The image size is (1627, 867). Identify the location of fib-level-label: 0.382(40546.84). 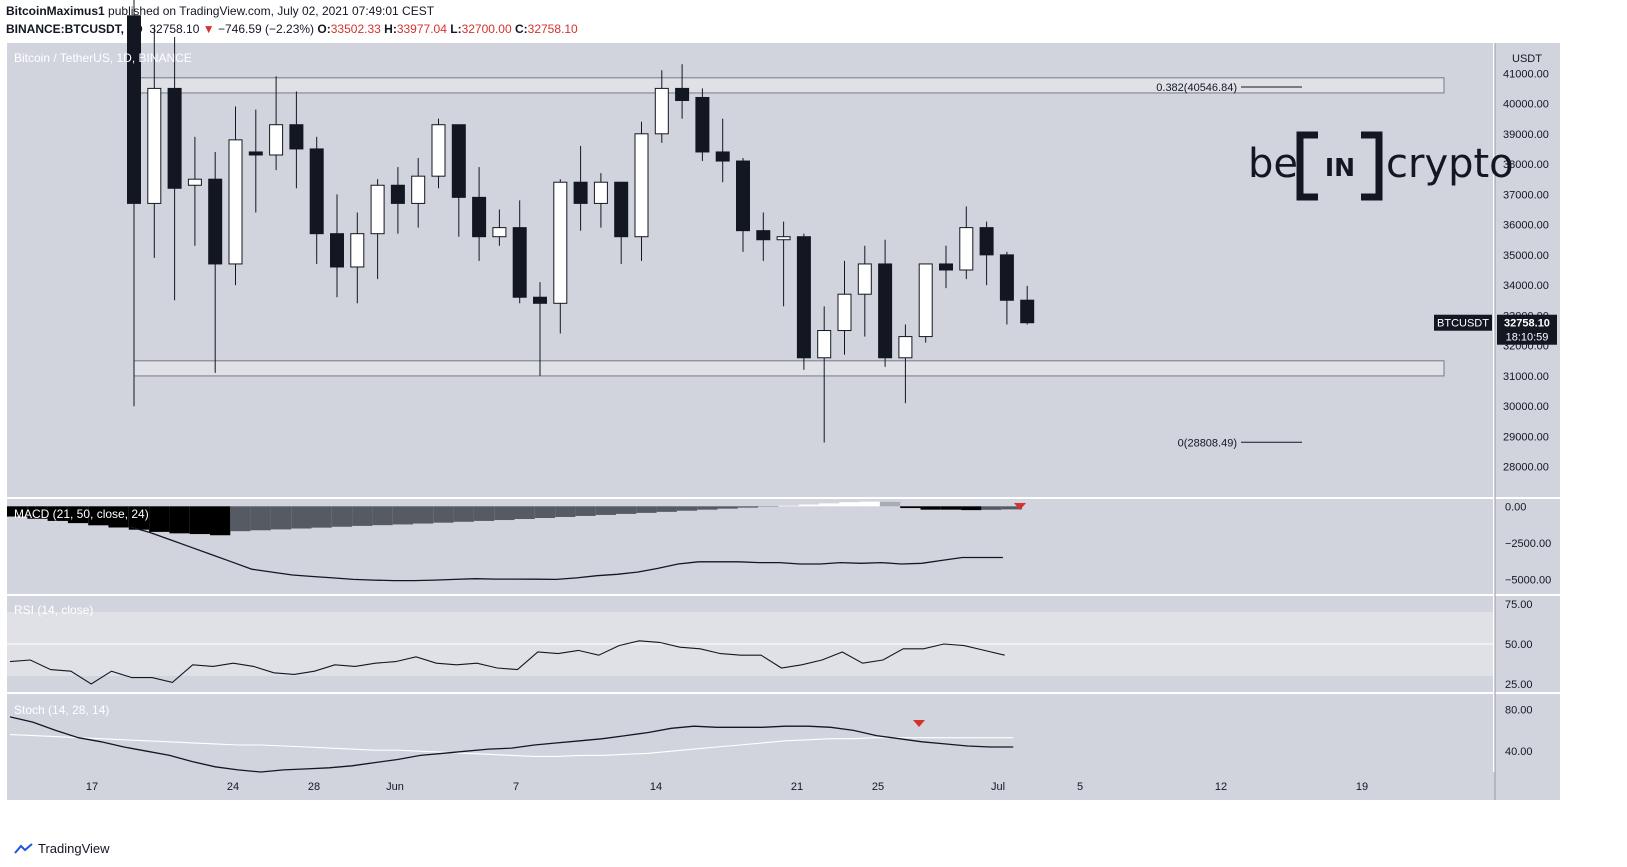
(1196, 88).